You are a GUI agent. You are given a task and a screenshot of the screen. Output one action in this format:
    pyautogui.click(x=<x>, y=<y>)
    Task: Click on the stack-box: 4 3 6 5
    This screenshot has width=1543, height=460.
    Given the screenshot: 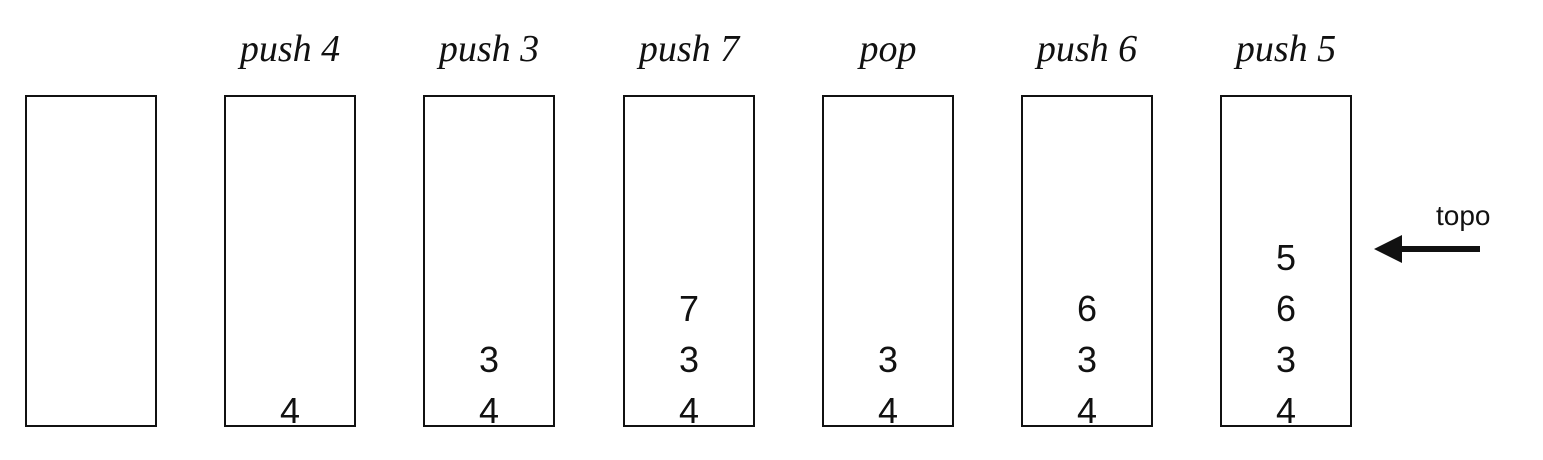 What is the action you would take?
    pyautogui.click(x=1286, y=263)
    